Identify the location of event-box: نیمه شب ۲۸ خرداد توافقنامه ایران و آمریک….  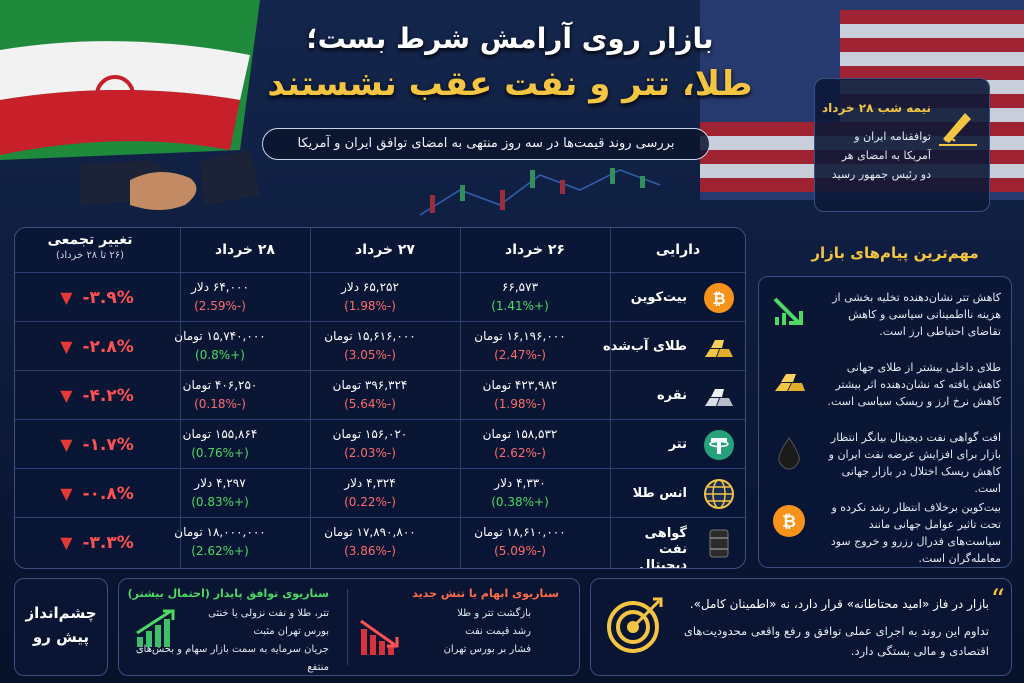
(902, 145).